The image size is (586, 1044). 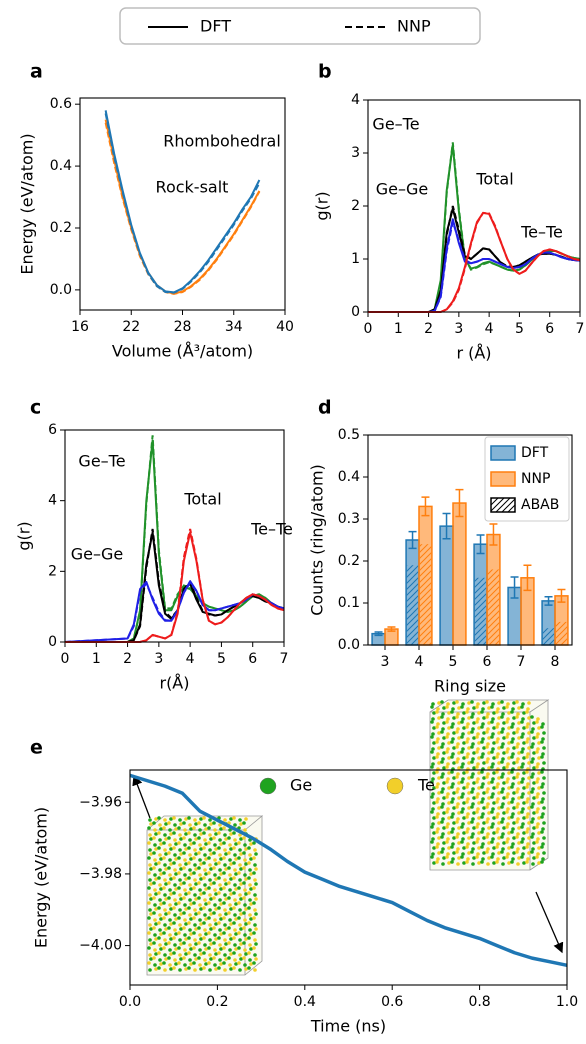 I want to click on series-line-nnp, so click(x=474, y=262).